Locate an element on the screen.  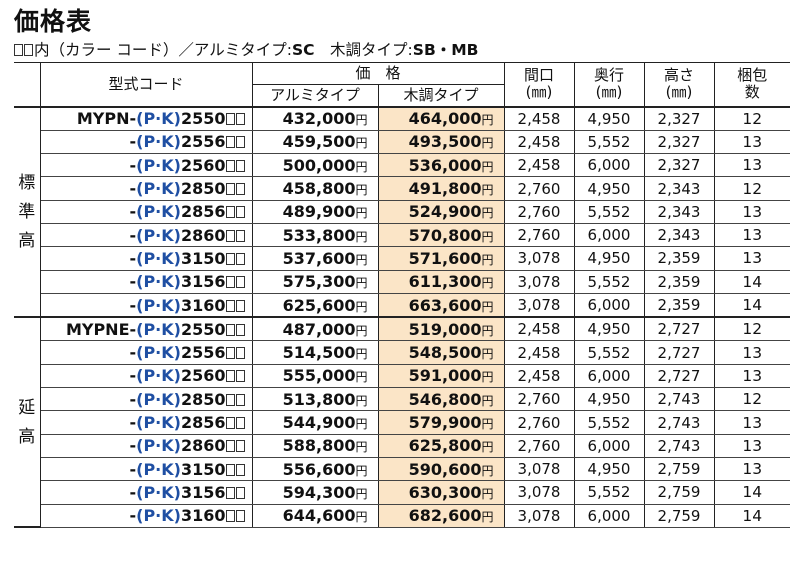
alu-price-cell: 533,800円 is located at coordinates (315, 235).